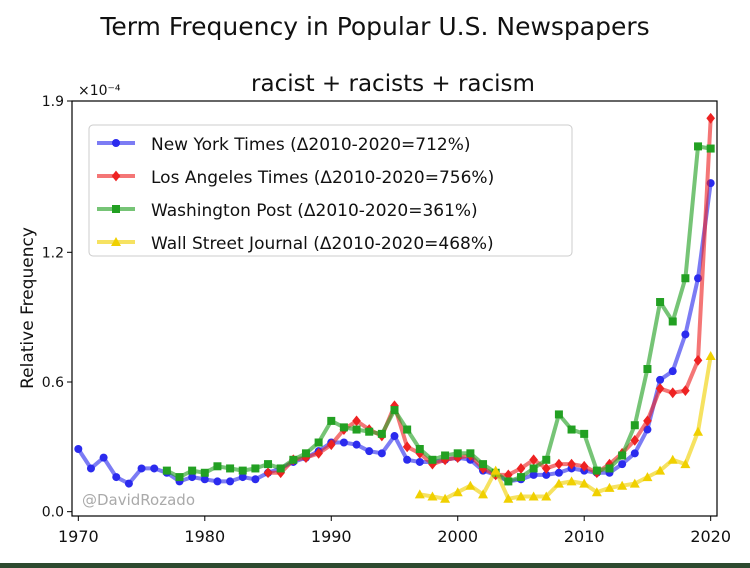  I want to click on y-tick-label: 0.0, so click(53, 513).